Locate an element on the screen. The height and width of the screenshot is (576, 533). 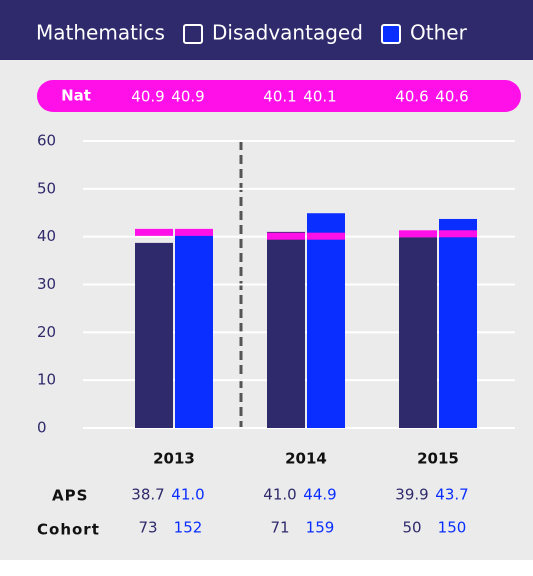
row-label: APS is located at coordinates (70, 496).